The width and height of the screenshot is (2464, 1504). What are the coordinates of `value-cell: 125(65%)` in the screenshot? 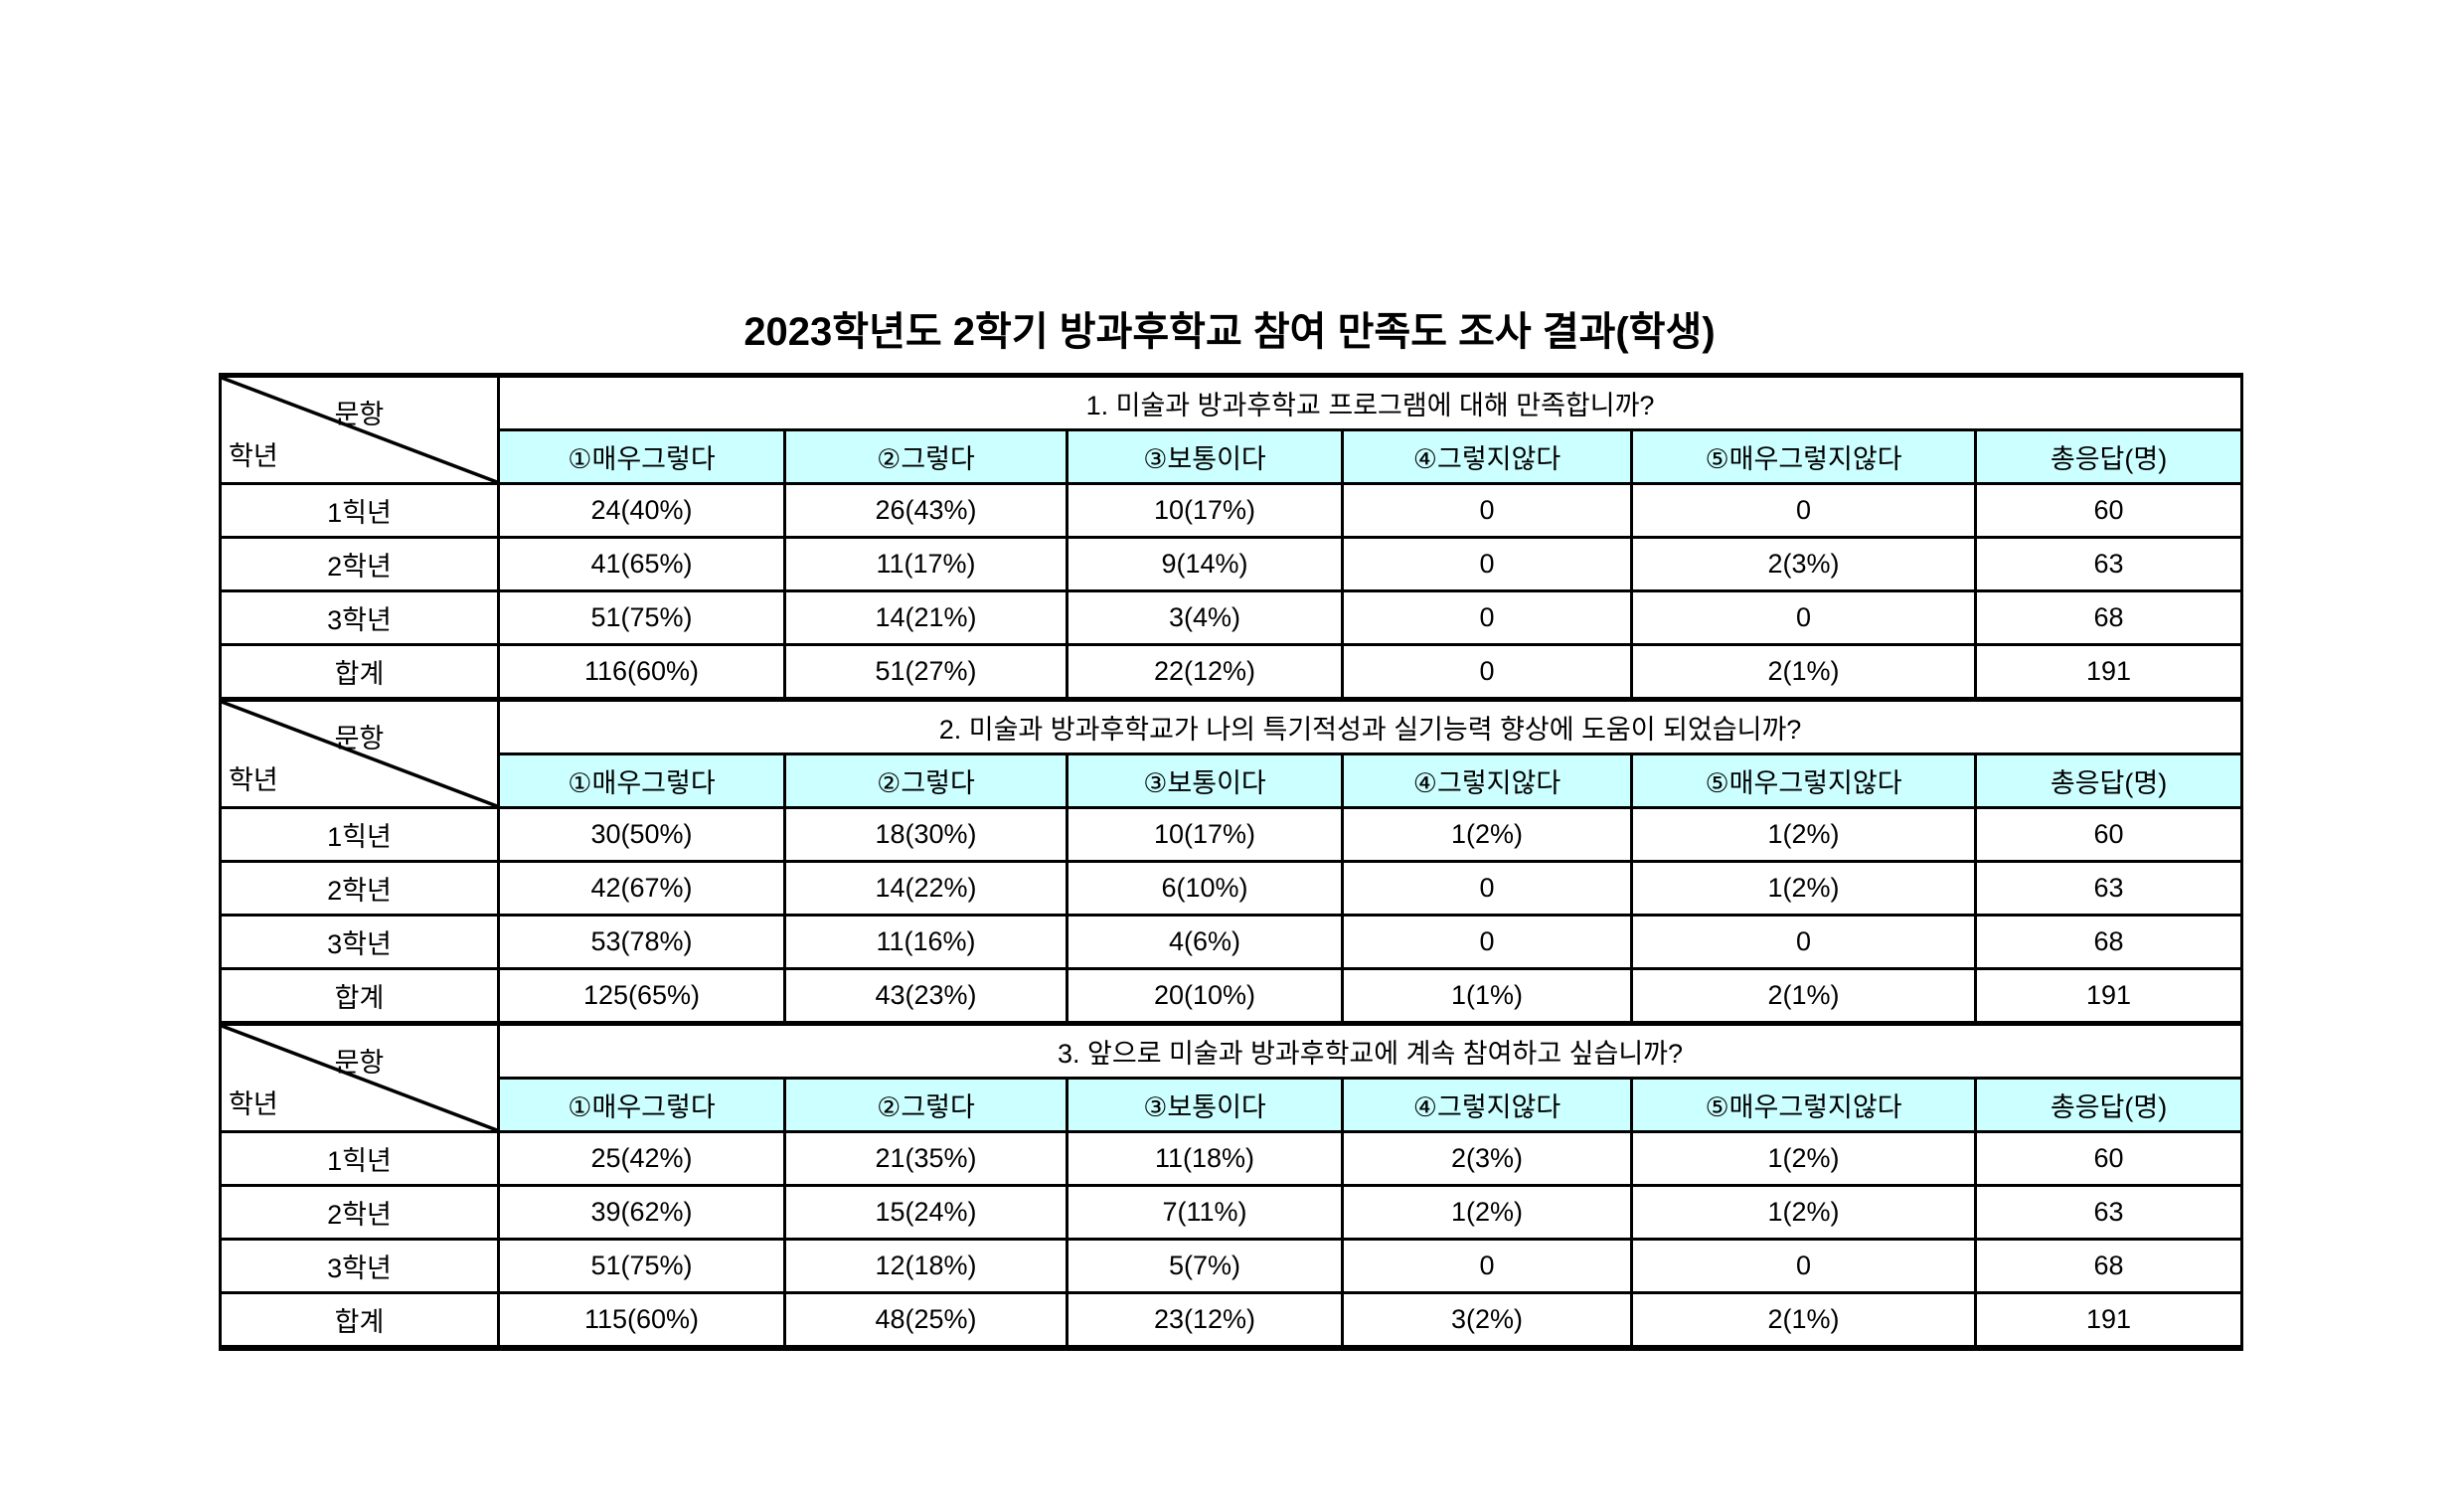 It's located at (642, 996).